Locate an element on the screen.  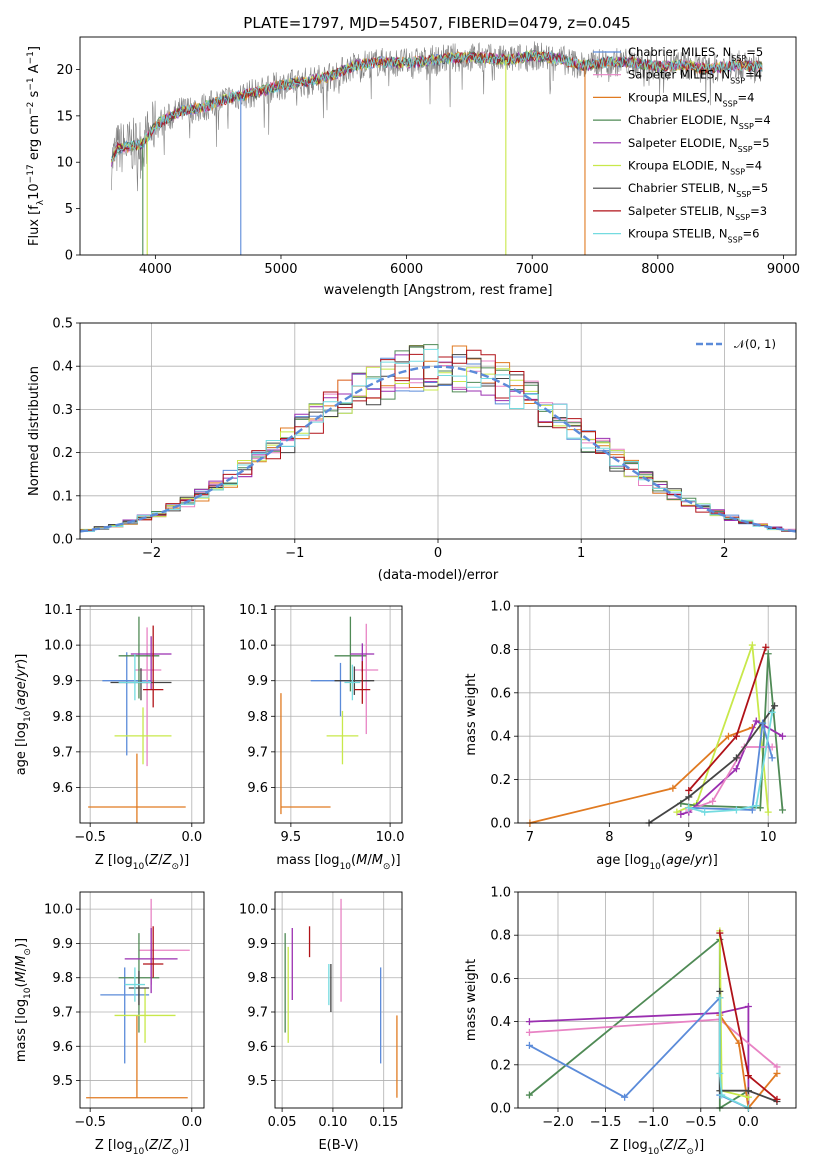
residual-histogram is located at coordinates (438, 440).